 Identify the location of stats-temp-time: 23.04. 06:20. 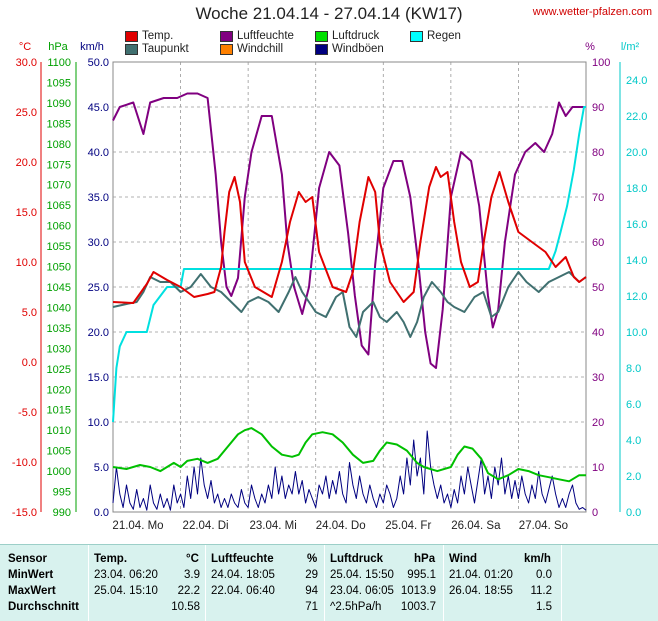
(126, 575).